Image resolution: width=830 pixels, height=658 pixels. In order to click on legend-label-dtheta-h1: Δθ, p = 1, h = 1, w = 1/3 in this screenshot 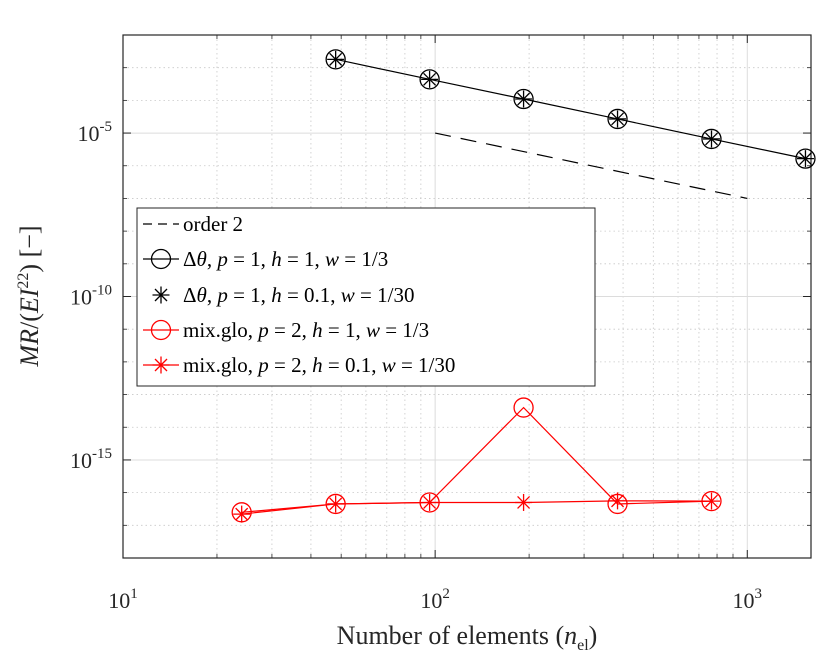, I will do `click(285, 259)`.